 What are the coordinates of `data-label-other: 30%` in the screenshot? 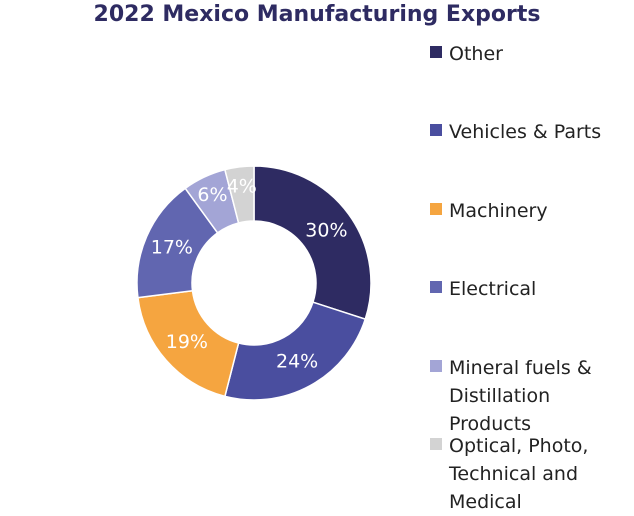 It's located at (326, 230).